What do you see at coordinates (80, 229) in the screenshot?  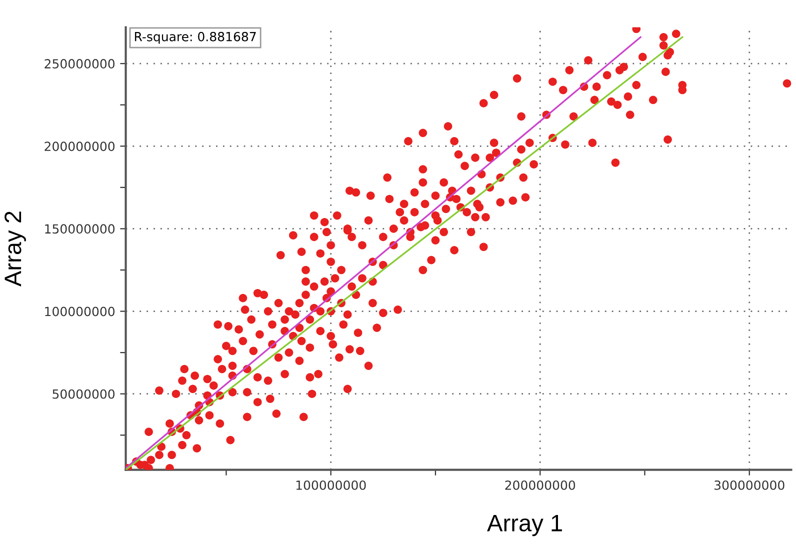 I see `y-tick-label: 150000000` at bounding box center [80, 229].